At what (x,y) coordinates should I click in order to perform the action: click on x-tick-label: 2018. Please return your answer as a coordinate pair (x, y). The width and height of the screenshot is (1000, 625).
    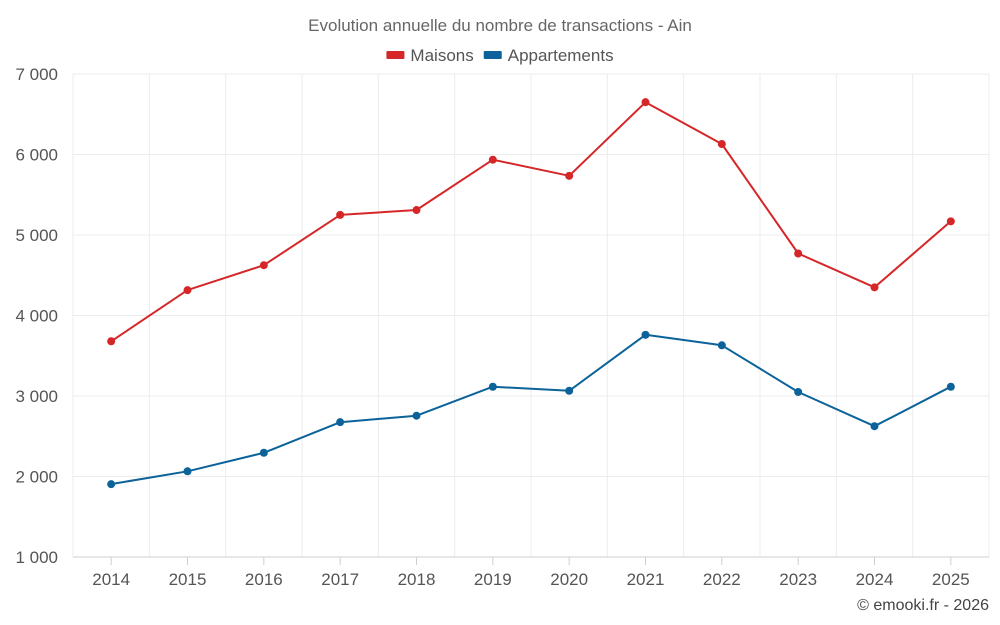
    Looking at the image, I should click on (417, 579).